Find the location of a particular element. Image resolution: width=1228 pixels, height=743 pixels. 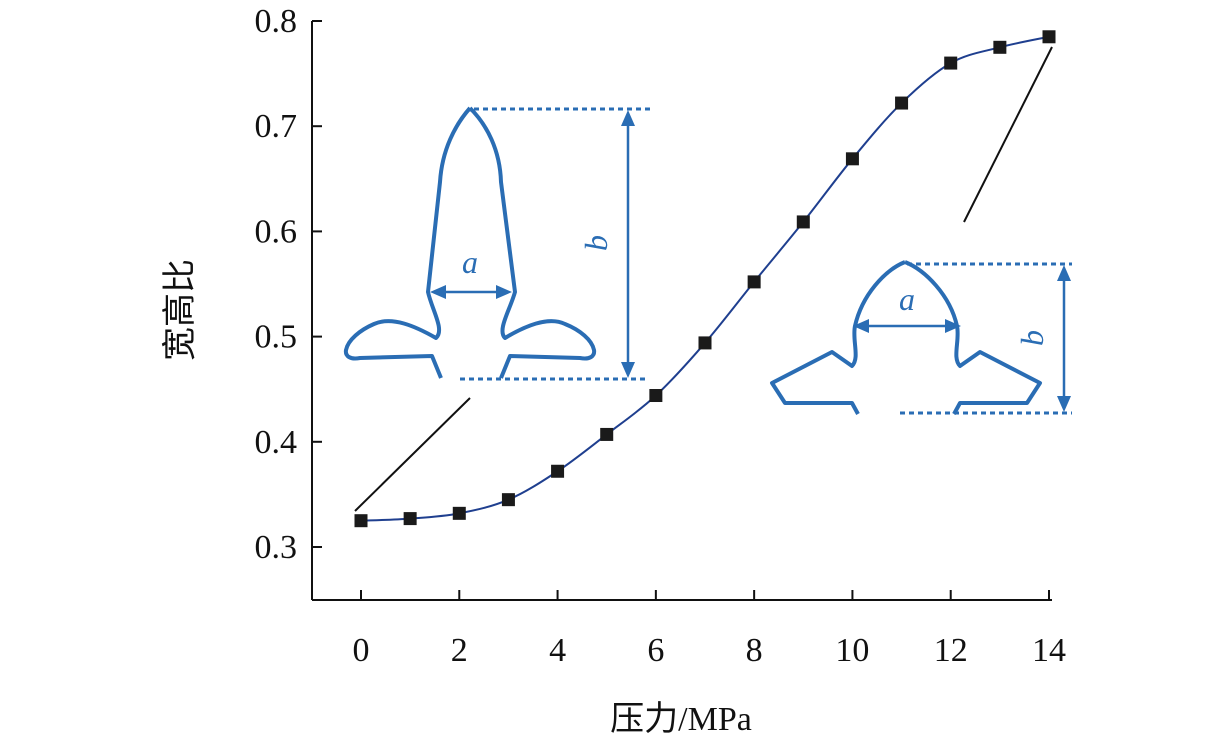

x-ticks: 0 2 4 6 8 10 12 14 is located at coordinates (709, 629).